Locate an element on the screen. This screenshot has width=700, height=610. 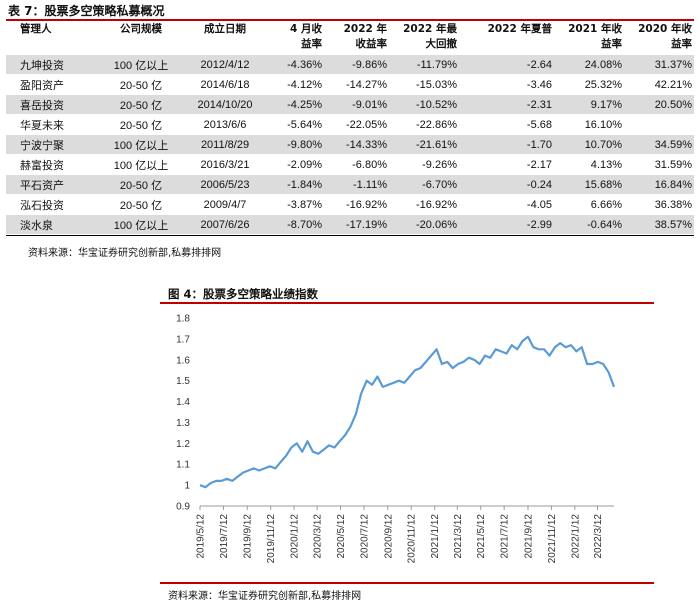
table-cell: 2013/6/6 is located at coordinates (225, 124).